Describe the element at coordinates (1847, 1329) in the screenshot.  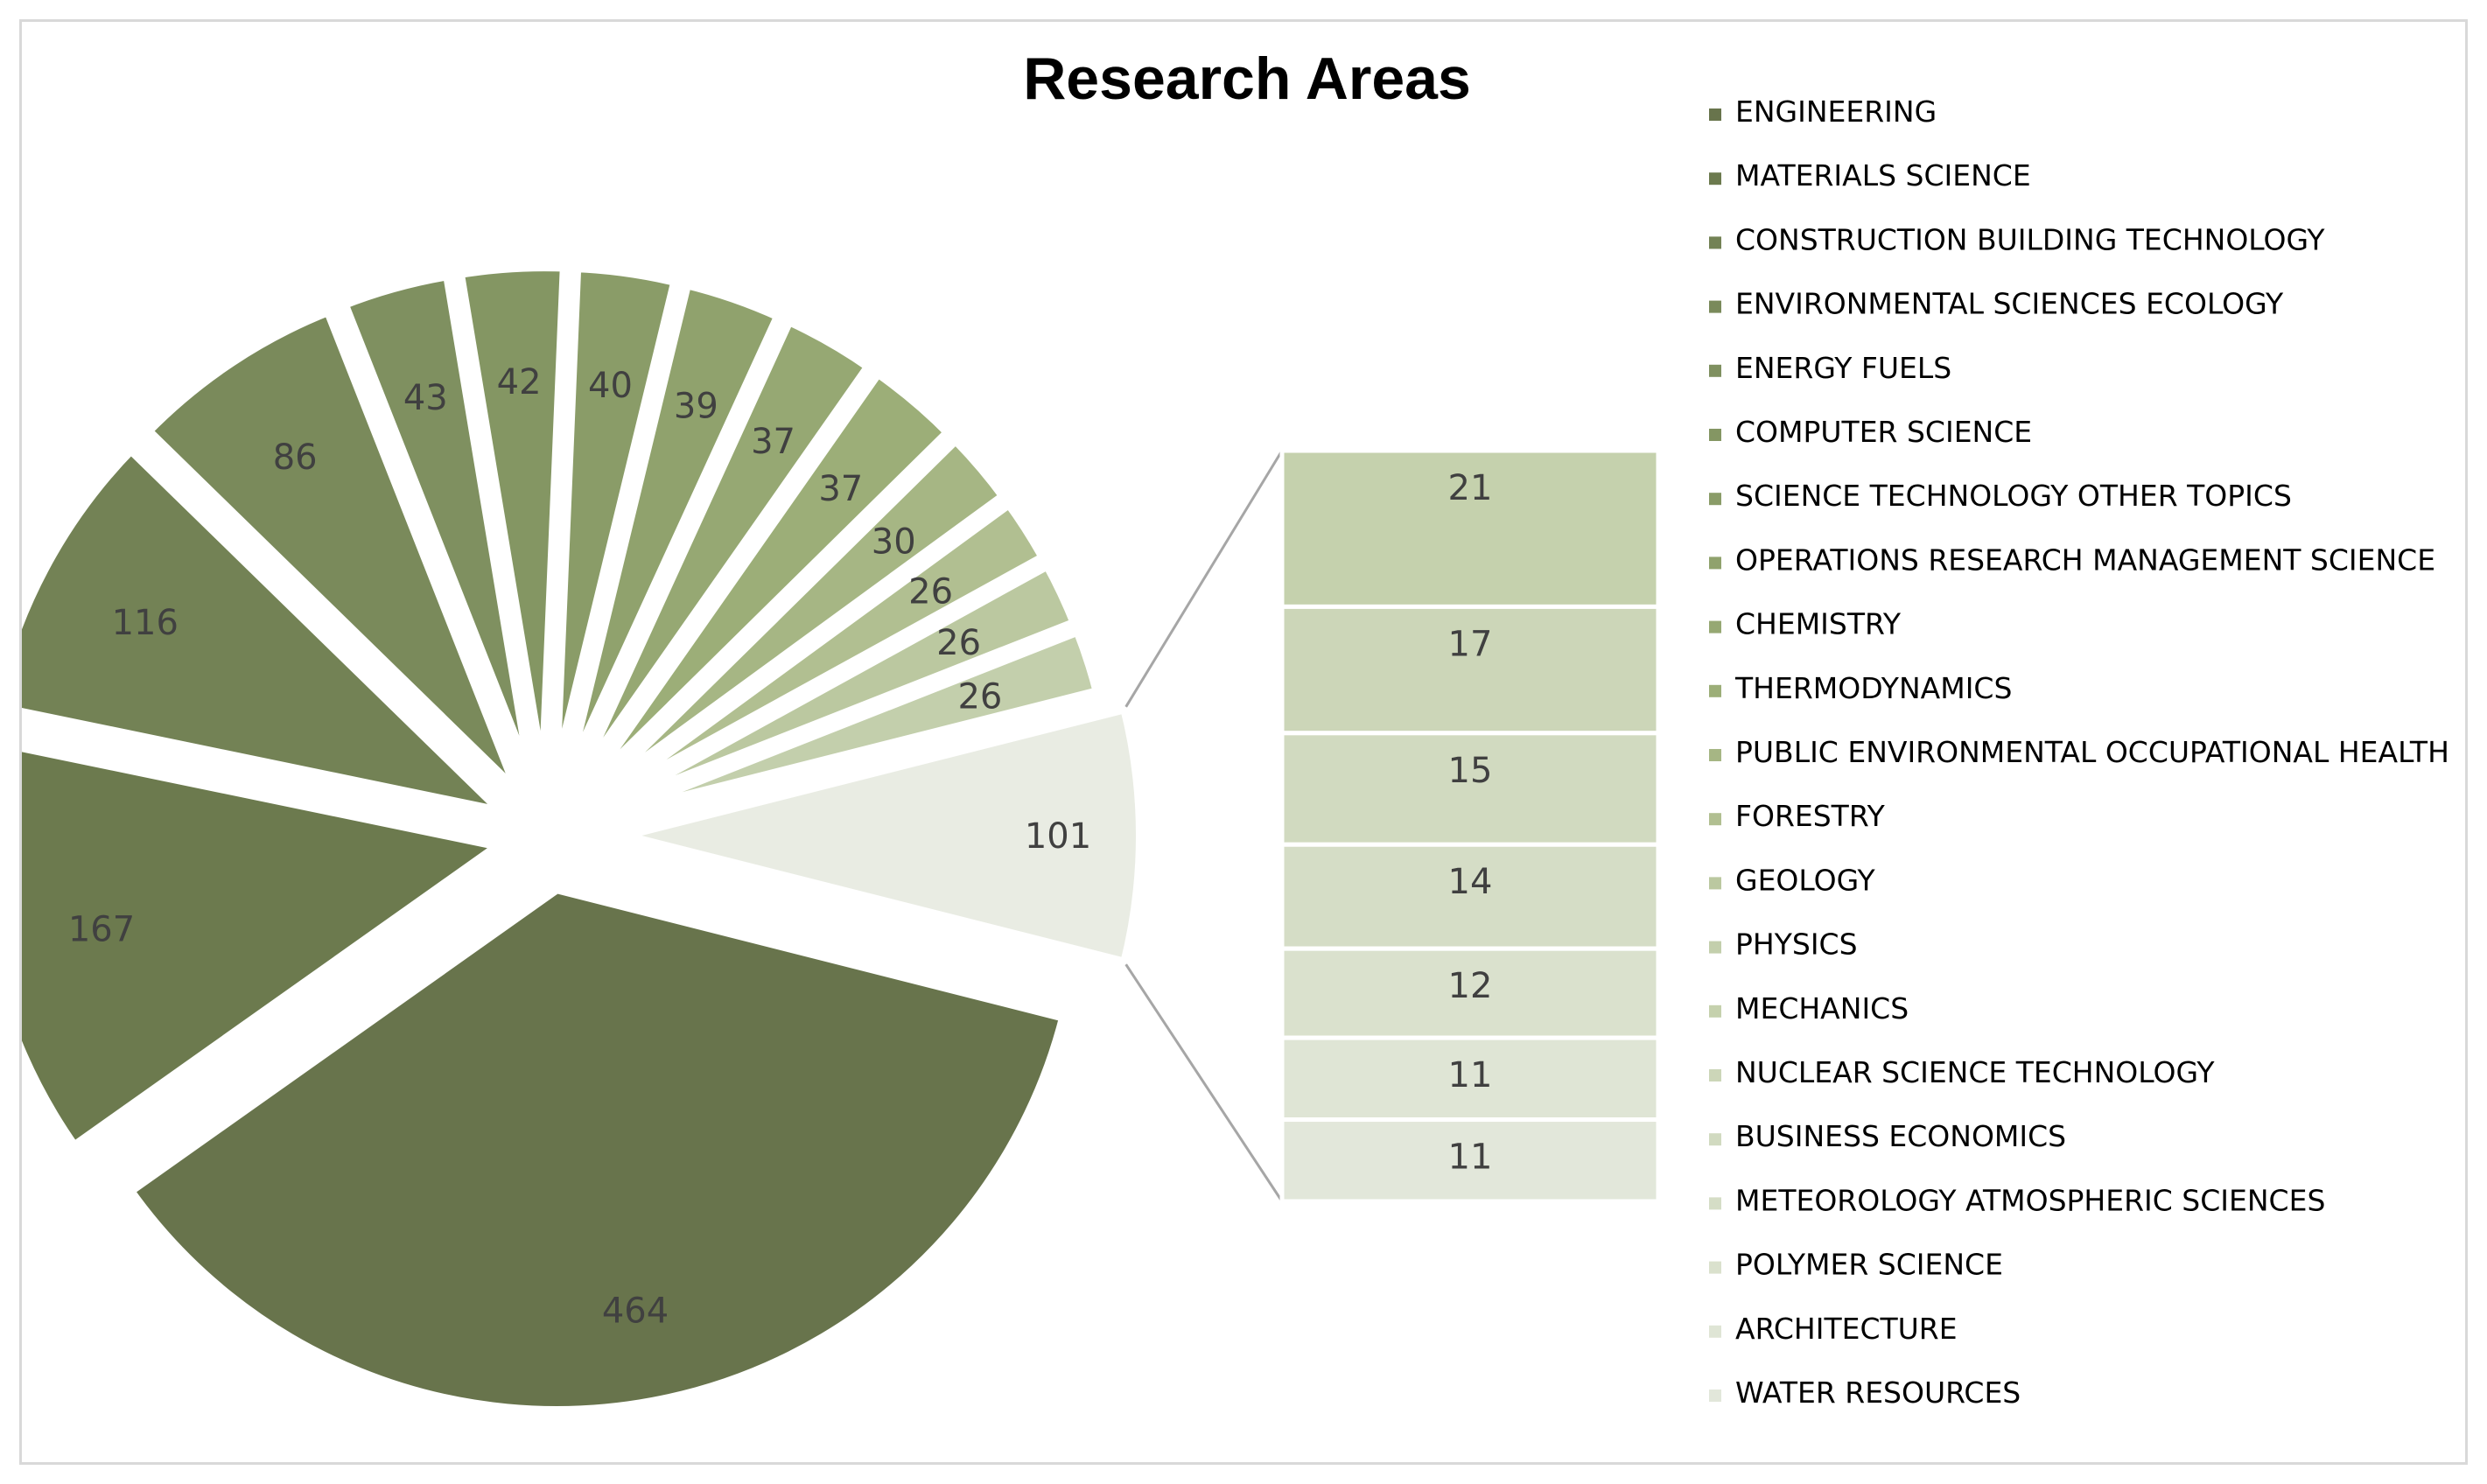
I see `legend-label-19: ARCHITECTURE` at that location.